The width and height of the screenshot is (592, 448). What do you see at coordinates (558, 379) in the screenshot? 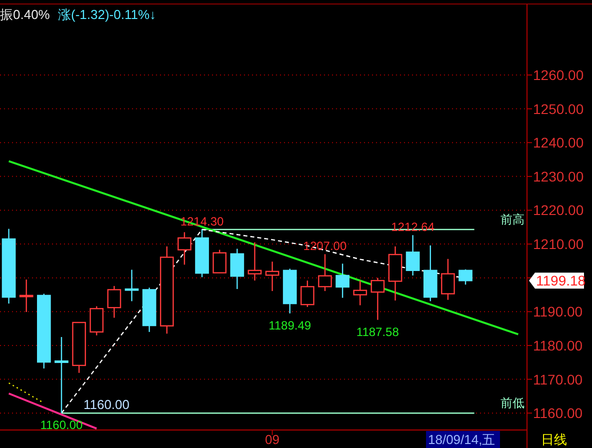
I see `y-tick-label: 1170.00` at bounding box center [558, 379].